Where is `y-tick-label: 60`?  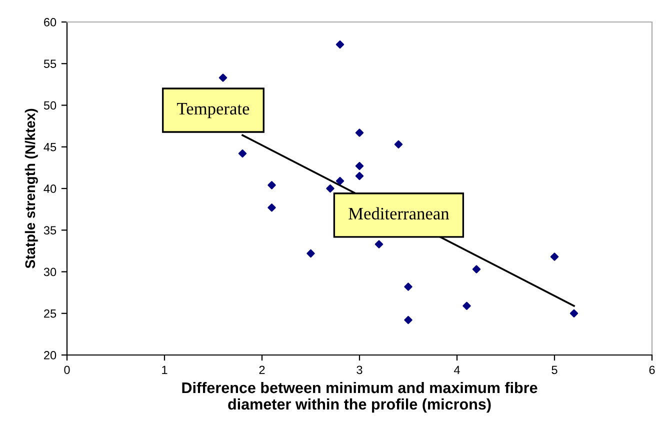 y-tick-label: 60 is located at coordinates (50, 22).